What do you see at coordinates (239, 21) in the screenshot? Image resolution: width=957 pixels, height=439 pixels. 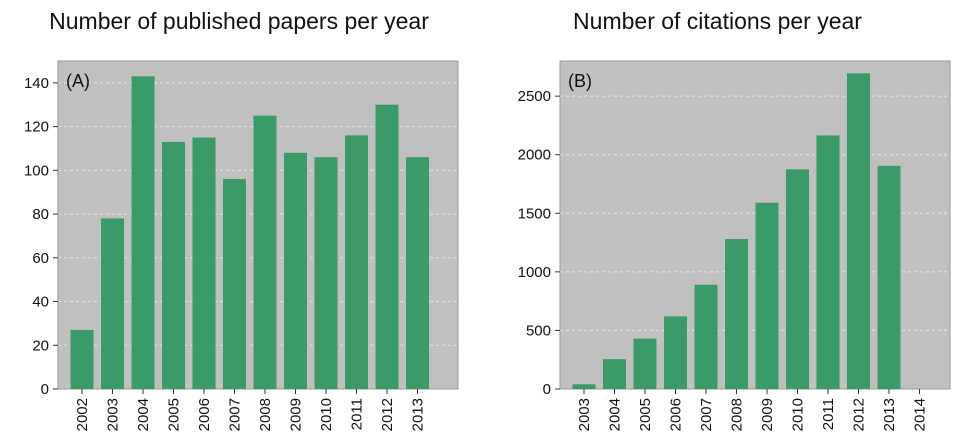 I see `chart-title: Number of published papers per year` at bounding box center [239, 21].